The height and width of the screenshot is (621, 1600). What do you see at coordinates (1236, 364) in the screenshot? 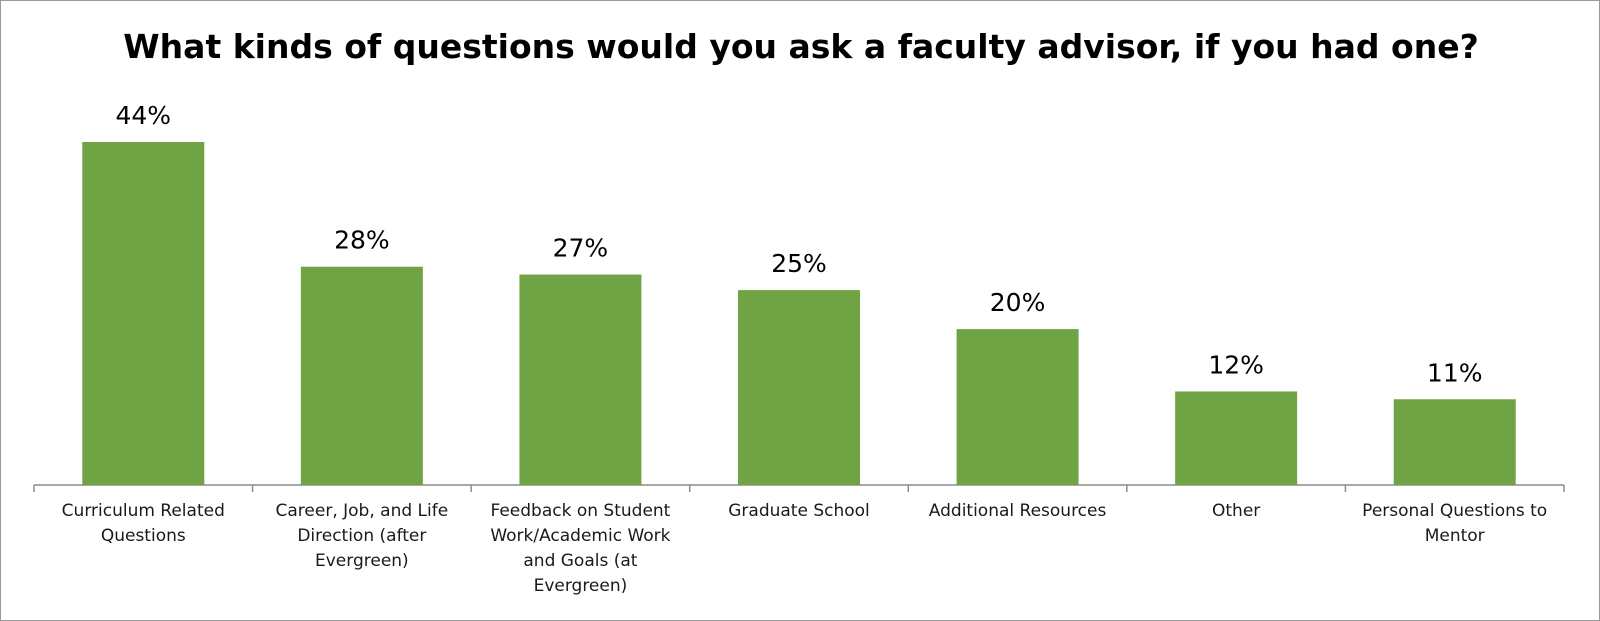
I see `bar-data-label: 12%` at bounding box center [1236, 364].